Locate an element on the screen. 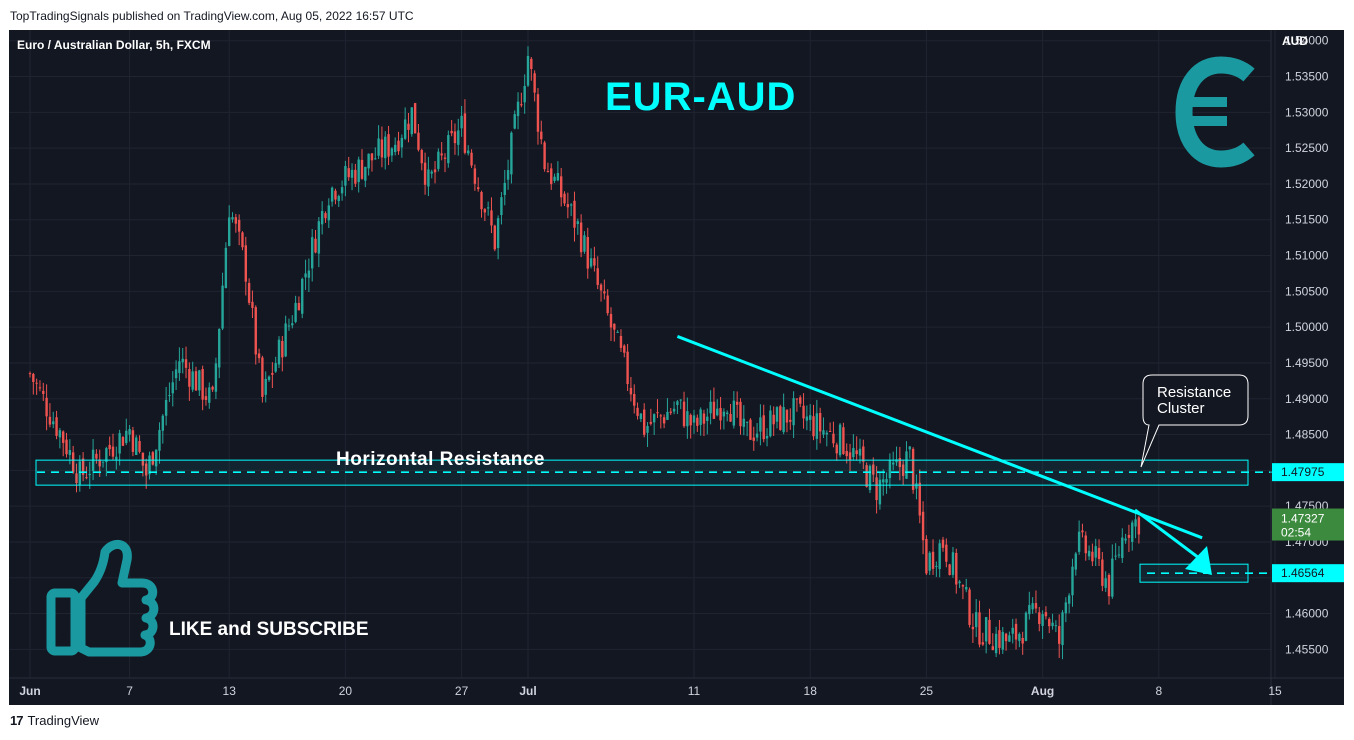  symbol-title: Euro / Australian Dollar, 5h, FXCM is located at coordinates (114, 45).